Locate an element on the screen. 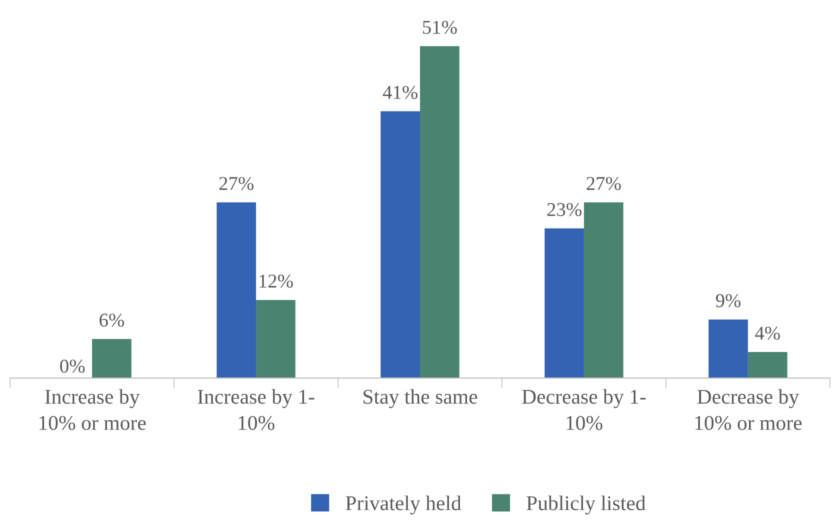  data-label: 0% is located at coordinates (72, 366).